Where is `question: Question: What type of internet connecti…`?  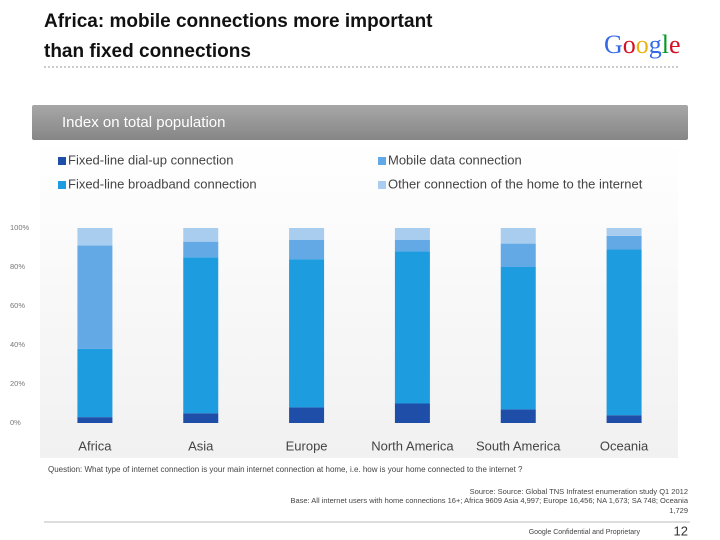 question: Question: What type of internet connecti… is located at coordinates (285, 469).